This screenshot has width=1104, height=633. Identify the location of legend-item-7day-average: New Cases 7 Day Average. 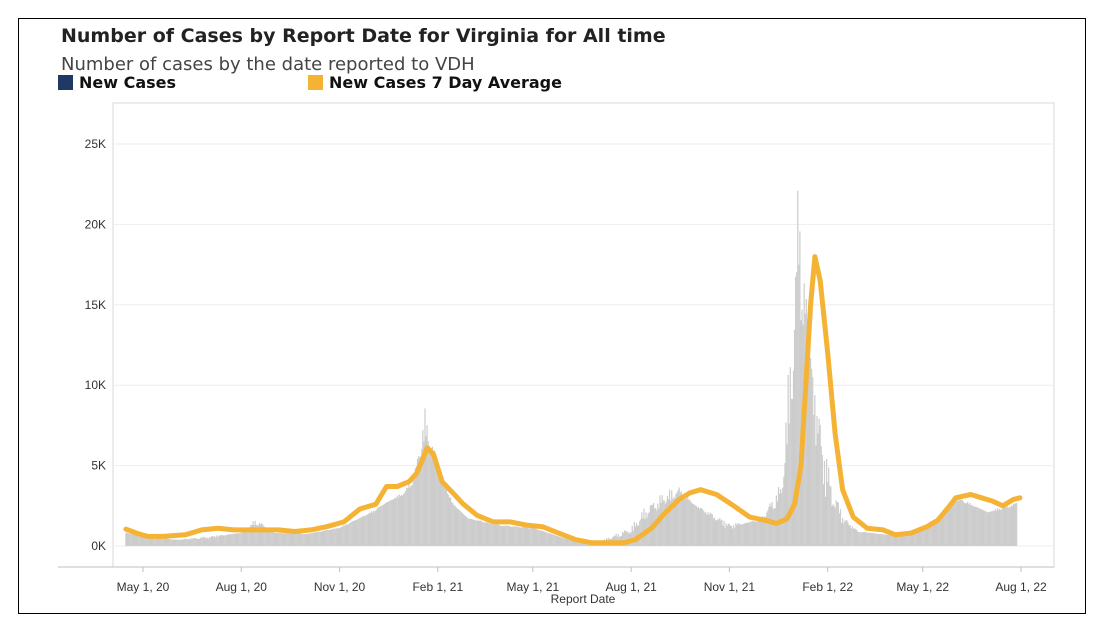
(435, 82).